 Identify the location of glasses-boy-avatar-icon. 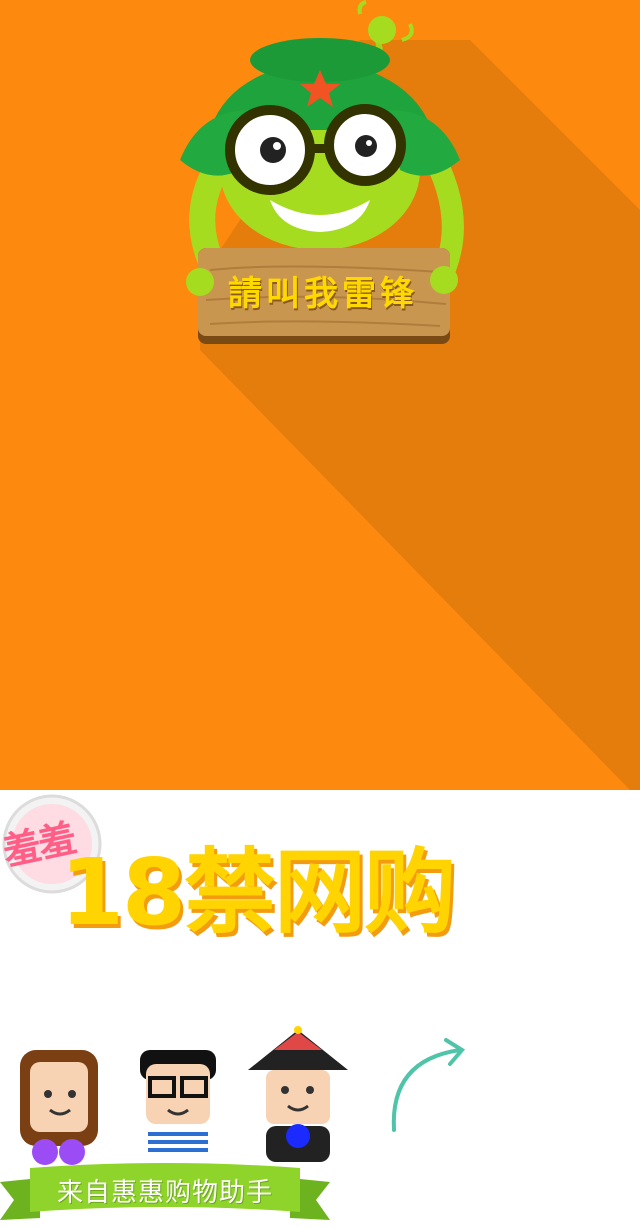
(178, 1104).